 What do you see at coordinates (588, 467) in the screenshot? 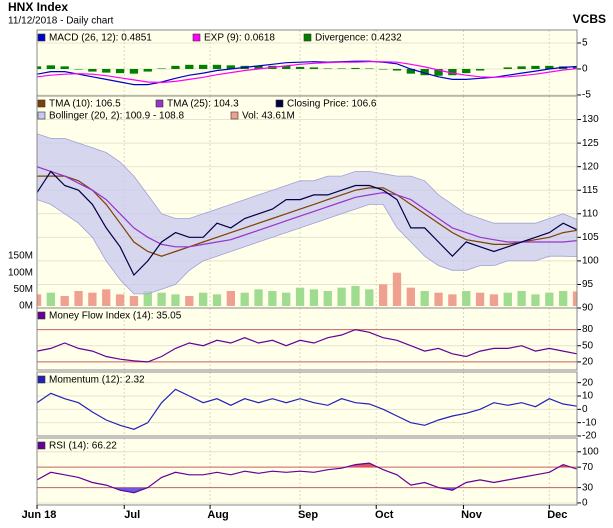
I see `y-tick-label: 70` at bounding box center [588, 467].